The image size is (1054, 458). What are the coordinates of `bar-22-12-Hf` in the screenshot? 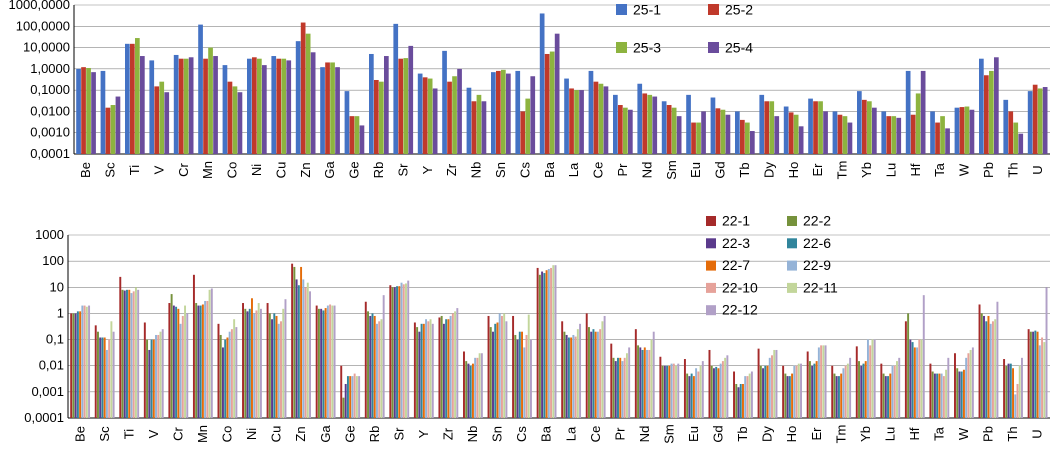 It's located at (923, 356).